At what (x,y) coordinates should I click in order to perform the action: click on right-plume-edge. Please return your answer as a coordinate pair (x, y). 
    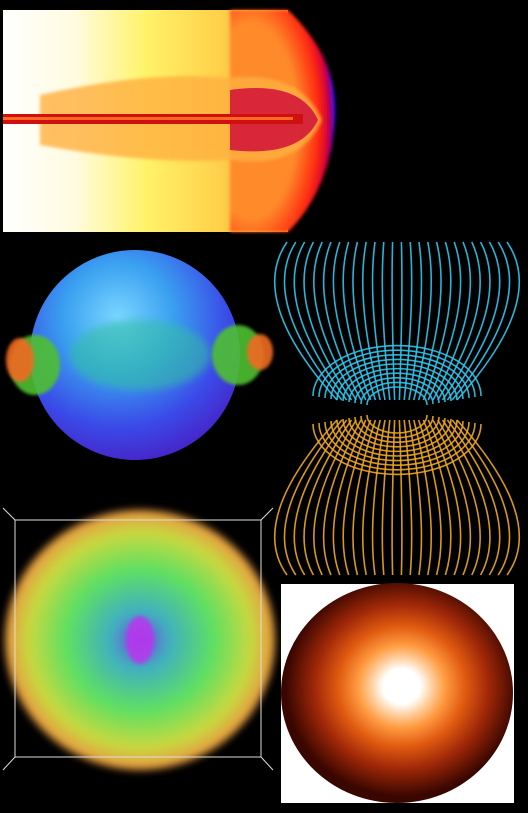
    Looking at the image, I should click on (260, 352).